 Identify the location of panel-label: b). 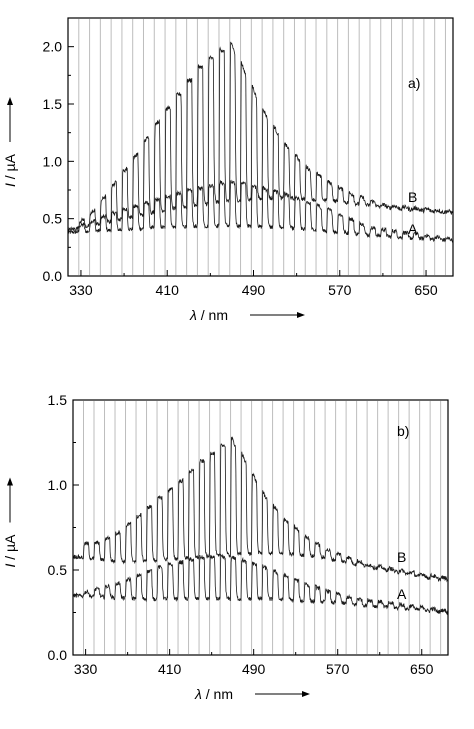
(403, 431).